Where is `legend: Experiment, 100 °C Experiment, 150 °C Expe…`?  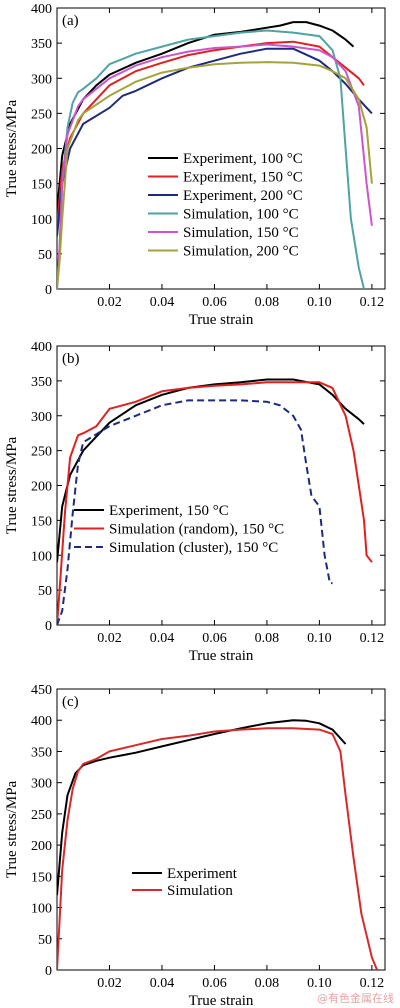 legend: Experiment, 100 °C Experiment, 150 °C Expe… is located at coordinates (225, 205).